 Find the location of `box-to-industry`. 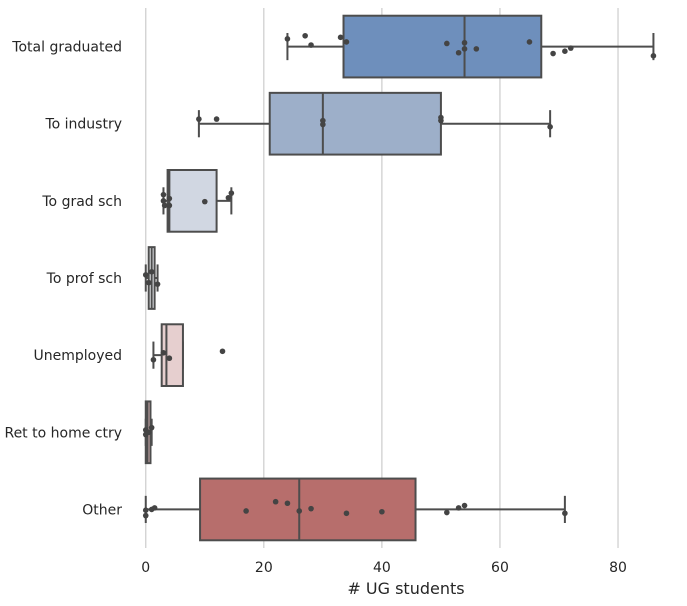

box-to-industry is located at coordinates (374, 123).